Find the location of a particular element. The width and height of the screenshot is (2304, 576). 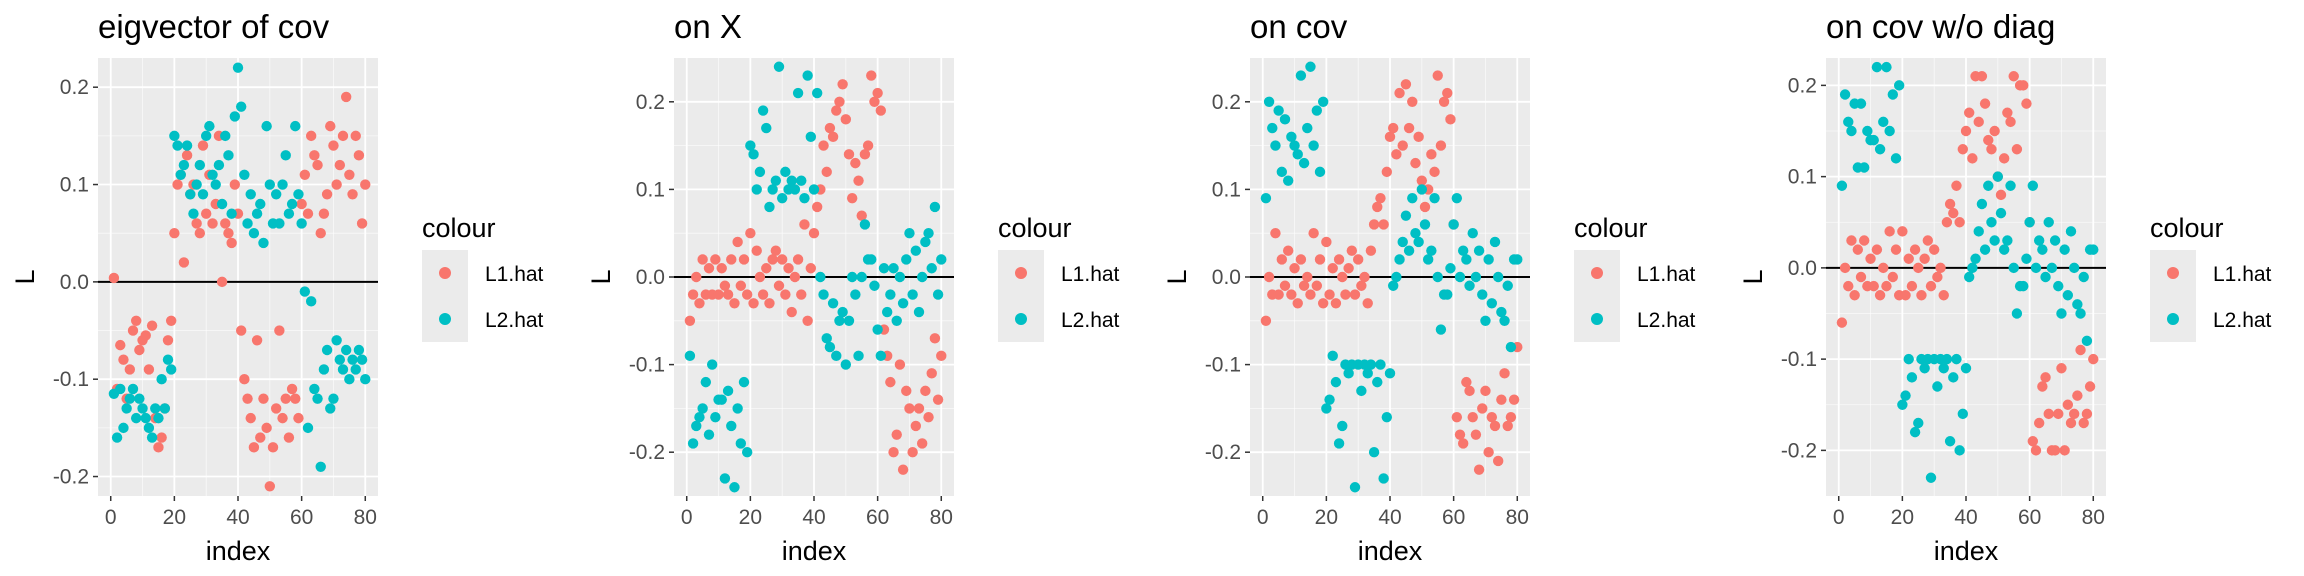

legend-entry-L2-hat: L2.hat is located at coordinates (483, 319).